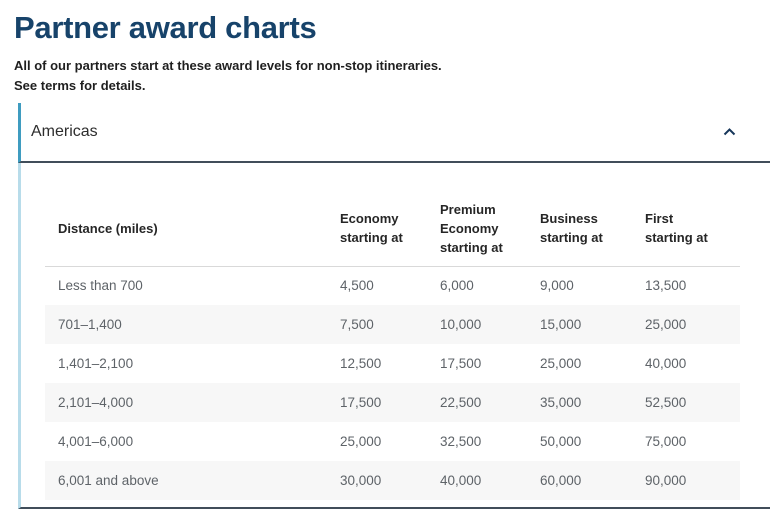 The image size is (770, 509). What do you see at coordinates (361, 363) in the screenshot?
I see `miles-value-cell: 12,500` at bounding box center [361, 363].